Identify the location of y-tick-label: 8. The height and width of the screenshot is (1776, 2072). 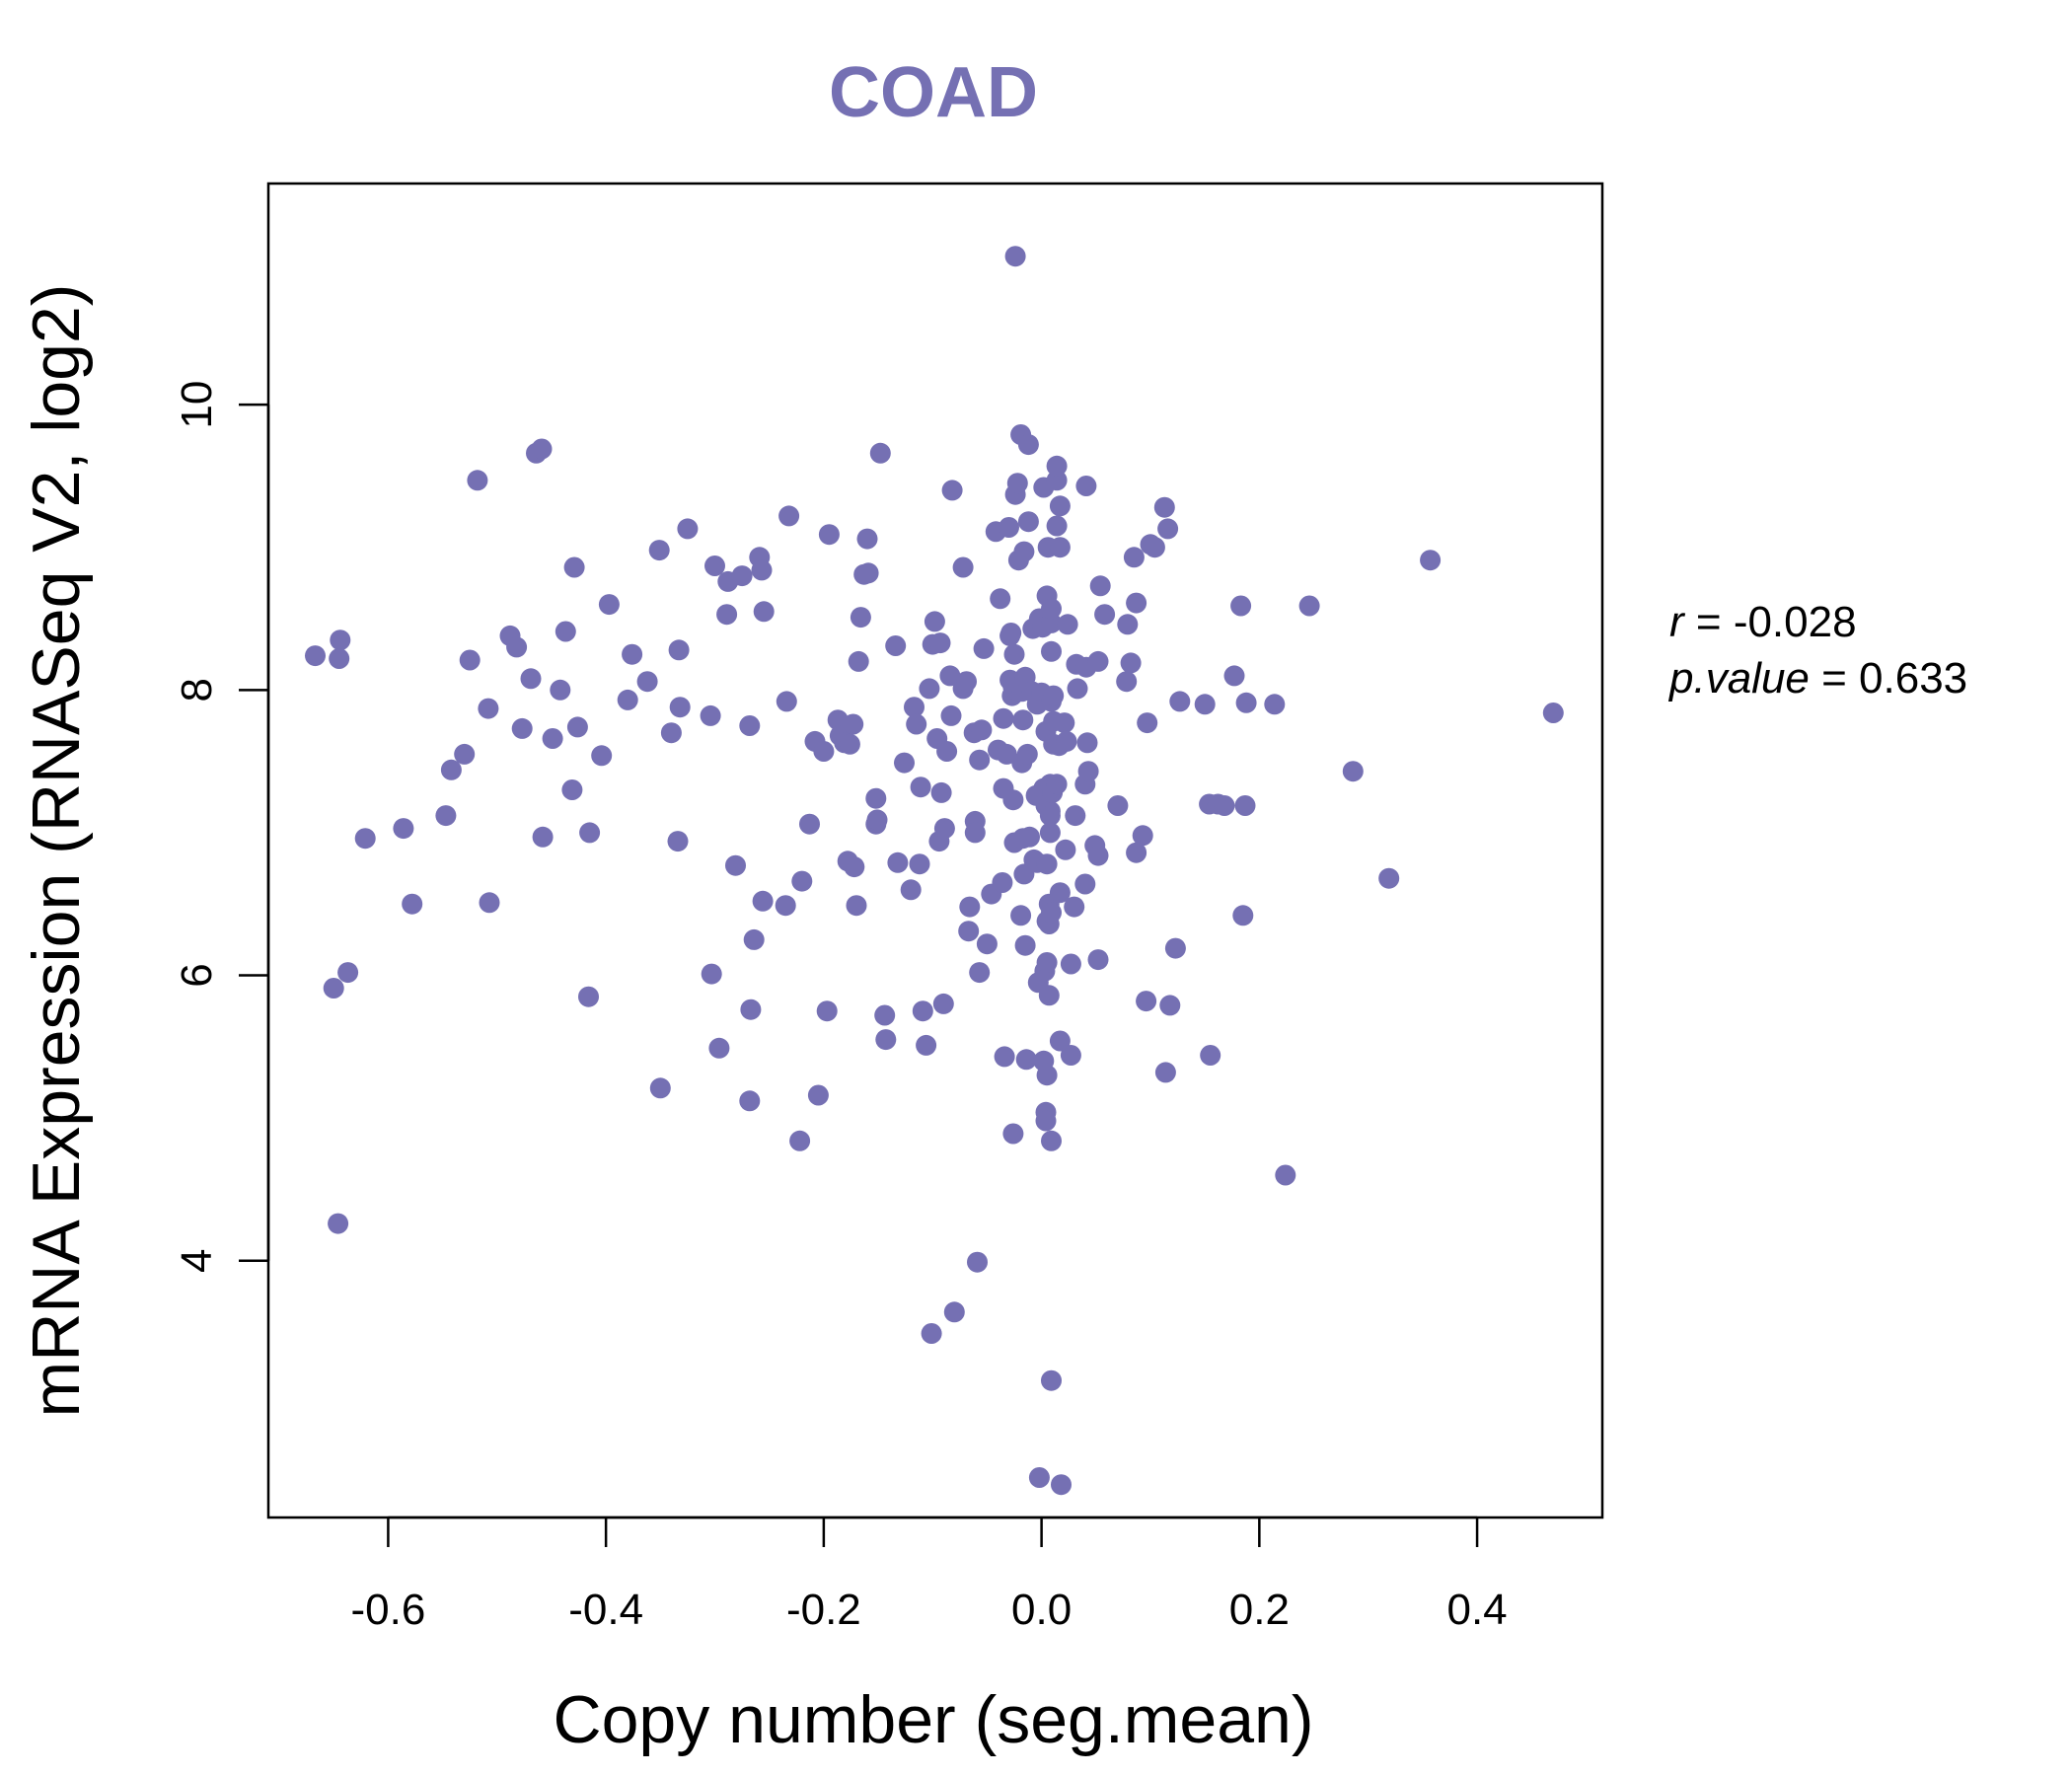
(197, 690).